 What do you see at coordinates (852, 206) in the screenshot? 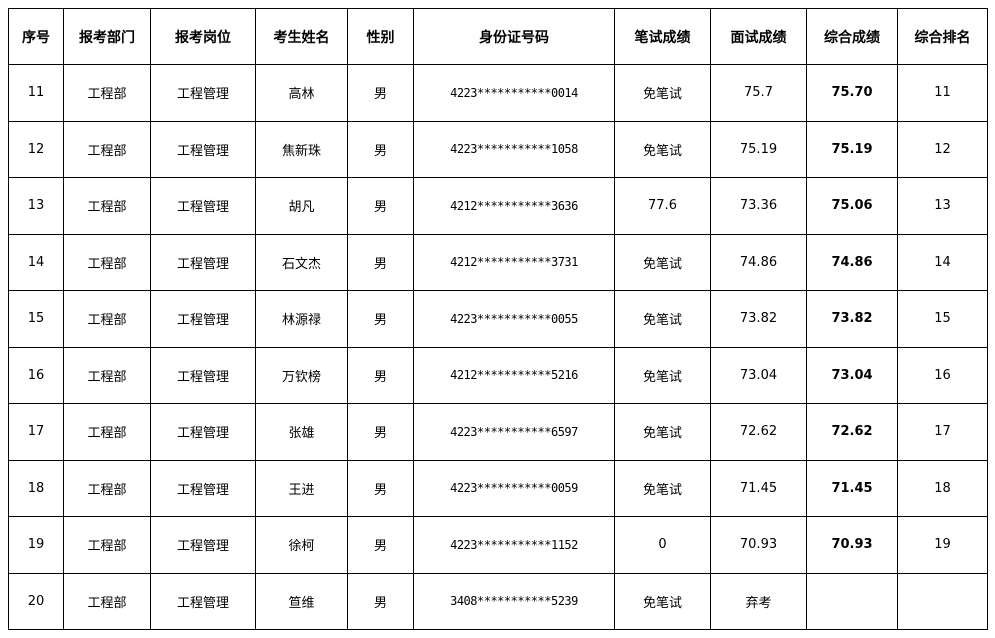
I see `cell-total-score: 75.06` at bounding box center [852, 206].